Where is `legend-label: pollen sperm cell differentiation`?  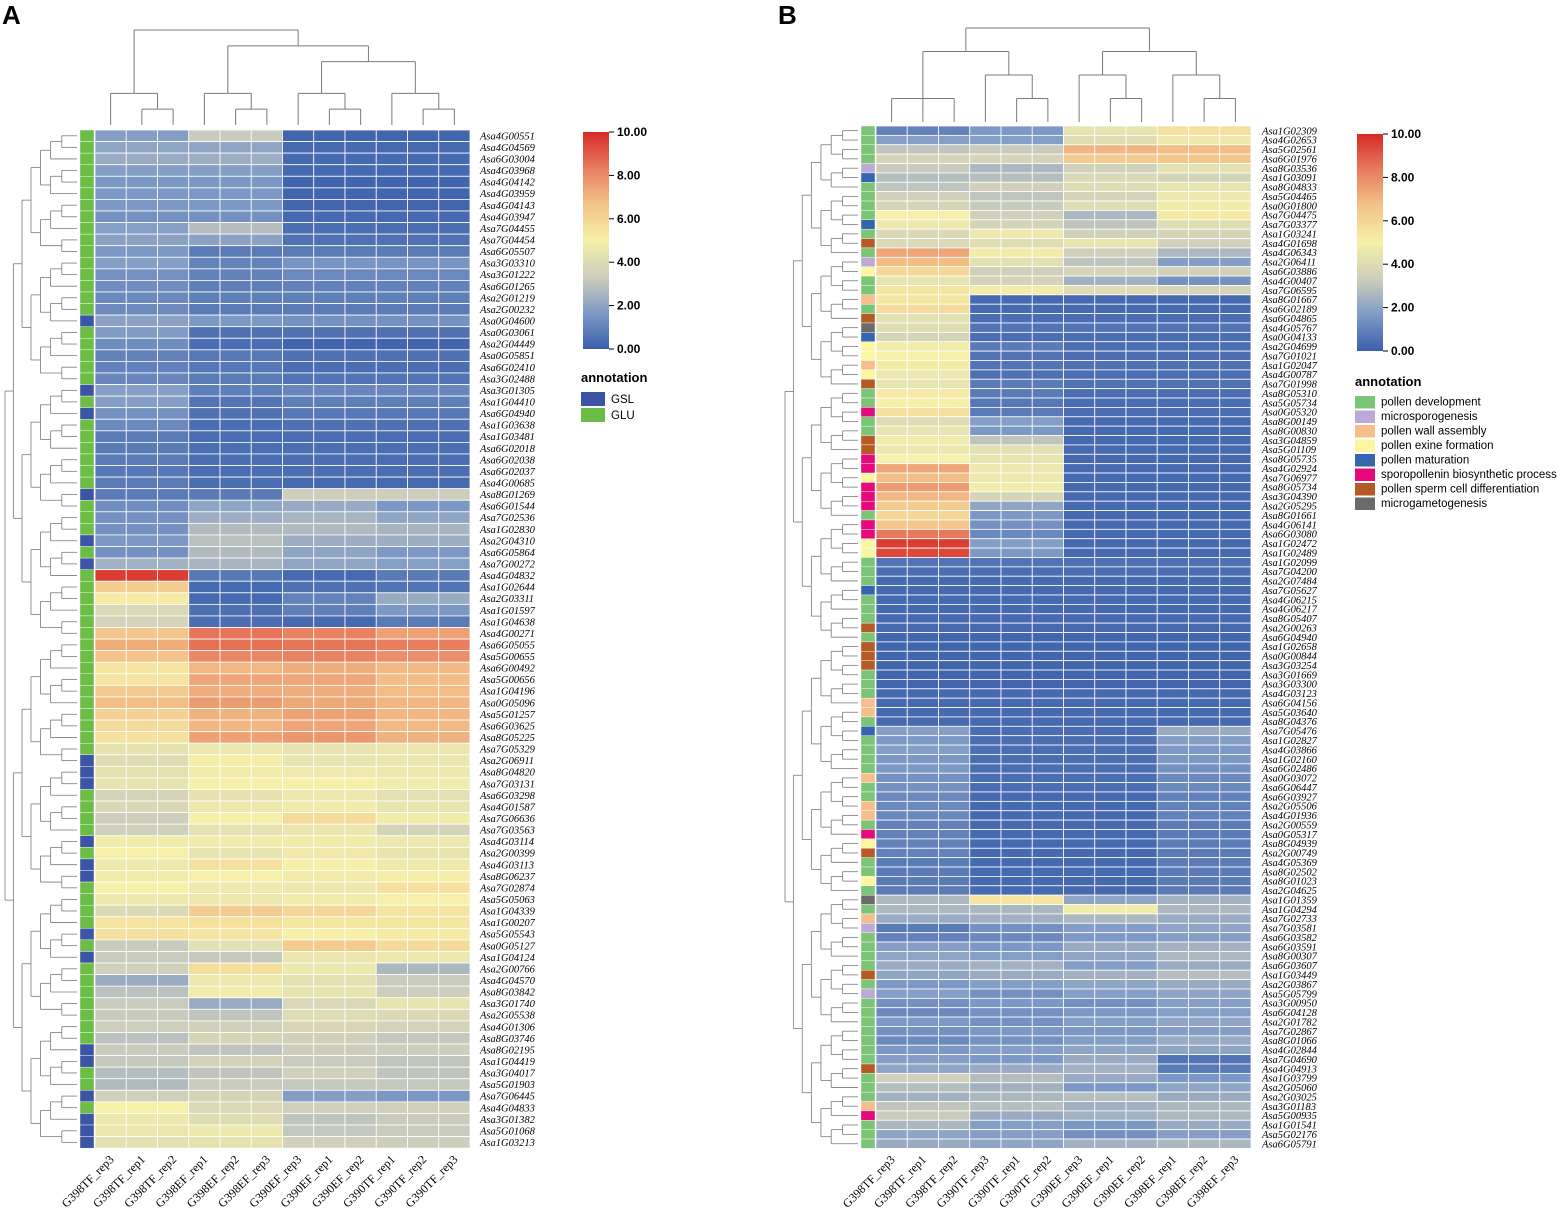 legend-label: pollen sperm cell differentiation is located at coordinates (1460, 490).